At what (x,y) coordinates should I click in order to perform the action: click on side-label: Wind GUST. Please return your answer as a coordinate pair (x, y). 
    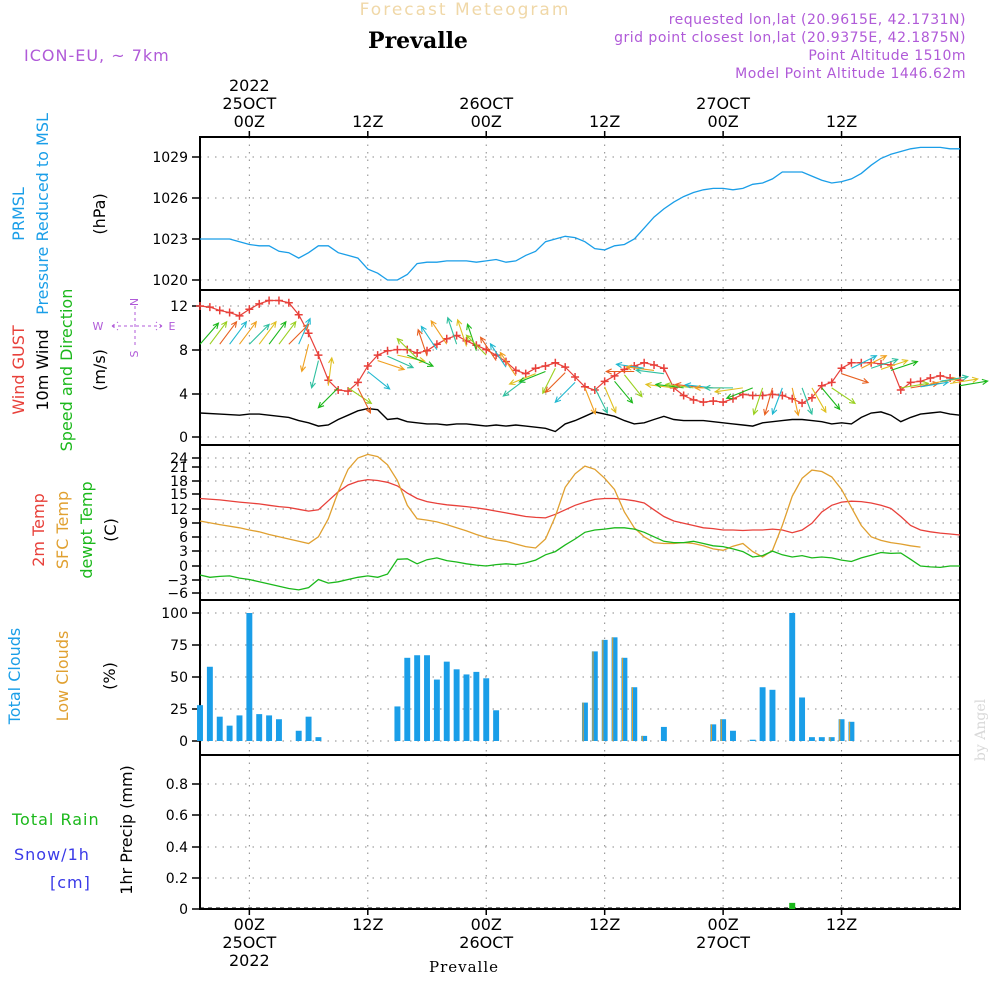
    Looking at the image, I should click on (18, 370).